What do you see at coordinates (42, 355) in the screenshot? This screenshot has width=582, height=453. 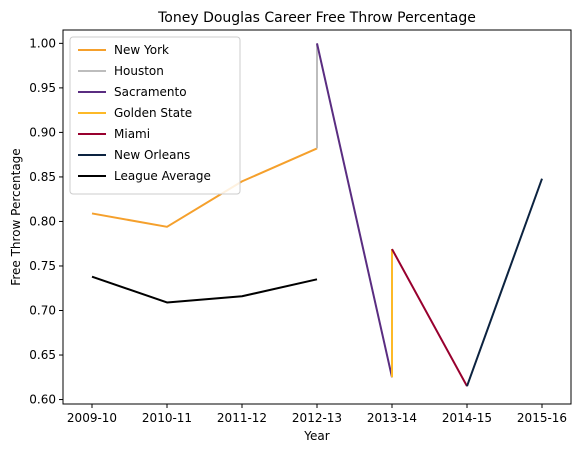 I see `y-tick-label: 0.65` at bounding box center [42, 355].